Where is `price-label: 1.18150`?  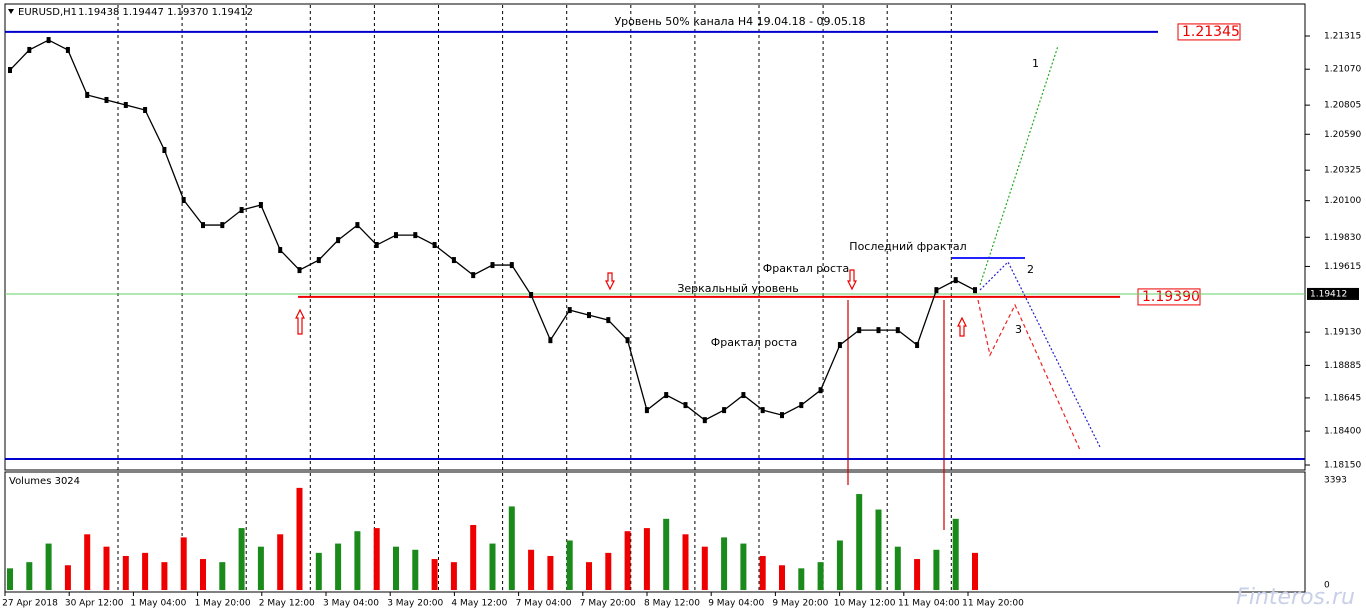
price-label: 1.18150 is located at coordinates (1342, 466).